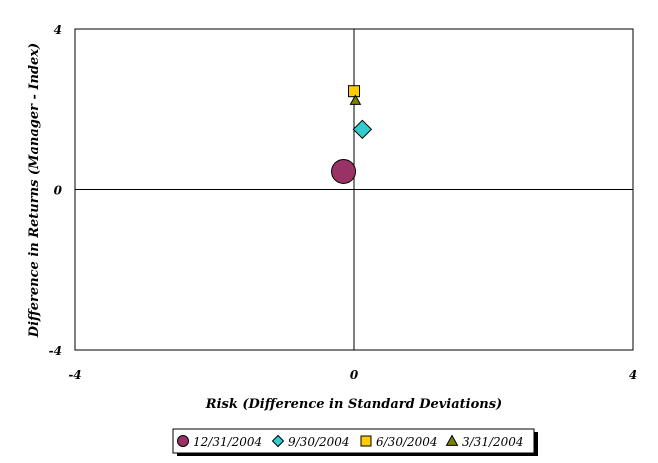 Image resolution: width=658 pixels, height=463 pixels. I want to click on y-axis-title: Difference in Returns (Manager - Index), so click(34, 190).